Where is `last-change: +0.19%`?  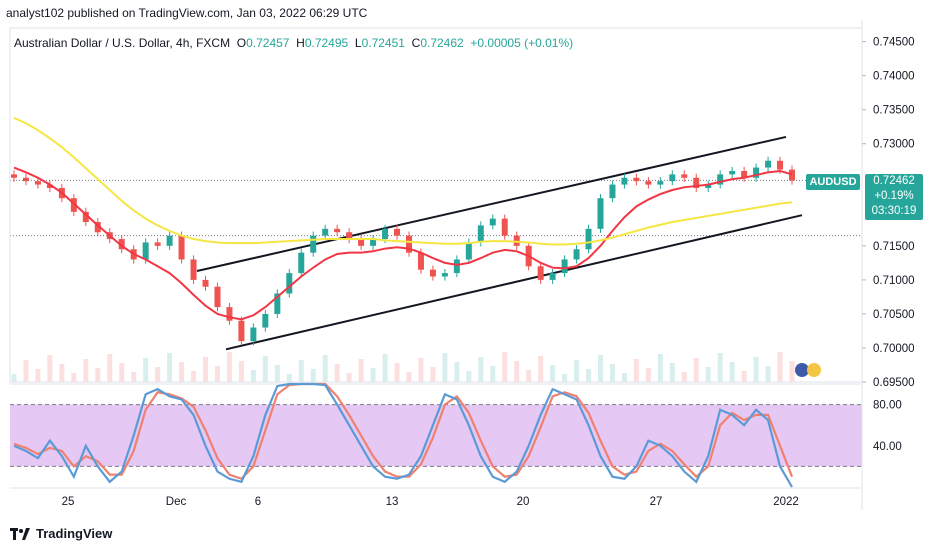
last-change: +0.19% is located at coordinates (894, 196).